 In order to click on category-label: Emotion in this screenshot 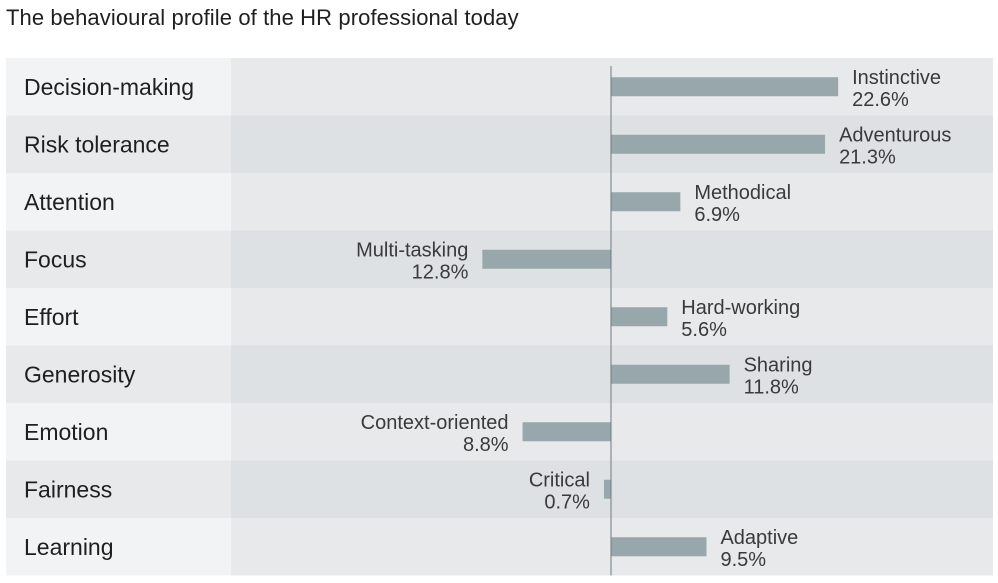, I will do `click(66, 432)`.